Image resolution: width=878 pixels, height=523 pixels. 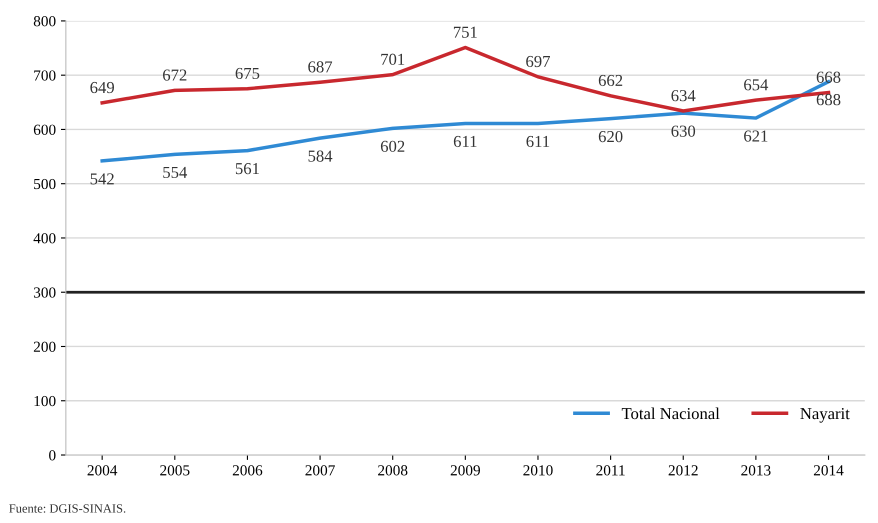 What do you see at coordinates (102, 88) in the screenshot?
I see `data-label: 649` at bounding box center [102, 88].